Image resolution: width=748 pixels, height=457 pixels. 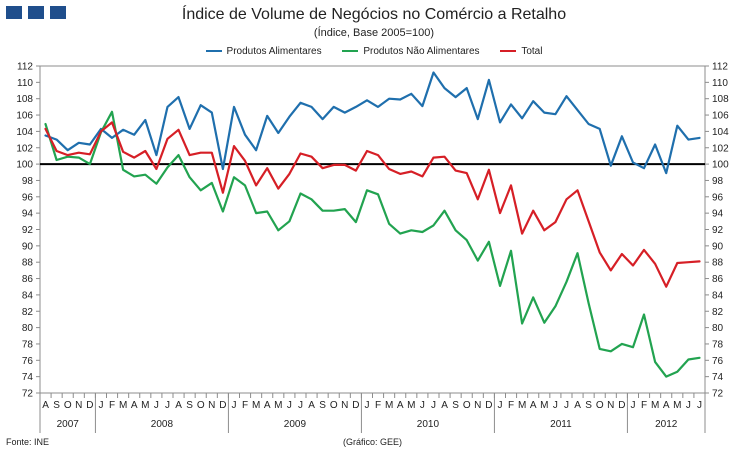 I want to click on legend-label-produtos-nao-alimentares: Produtos Não Alimentares, so click(x=421, y=51).